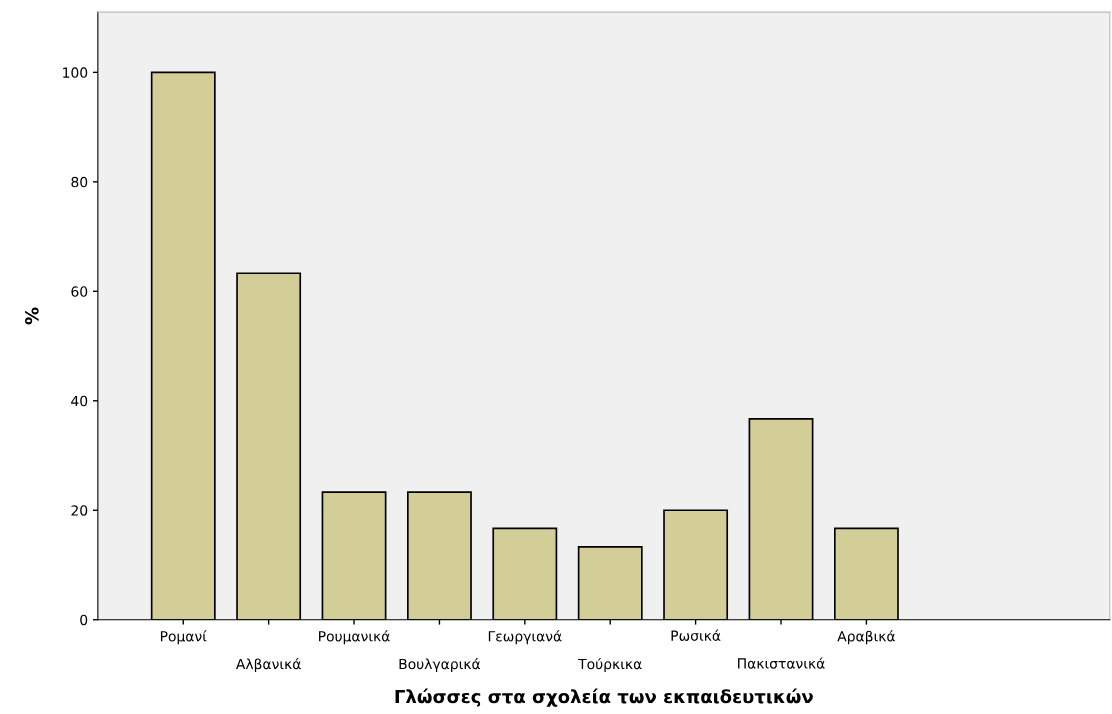 The height and width of the screenshot is (714, 1112). What do you see at coordinates (84, 620) in the screenshot?
I see `y-tick-label: 0` at bounding box center [84, 620].